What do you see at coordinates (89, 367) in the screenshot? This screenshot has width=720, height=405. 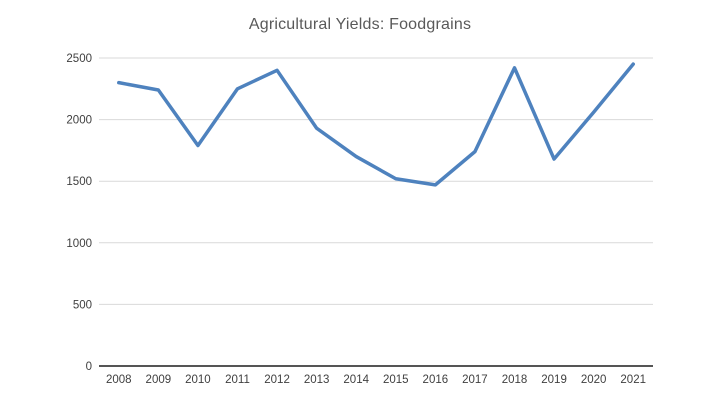 I see `y-axis-tick-label: 0` at bounding box center [89, 367].